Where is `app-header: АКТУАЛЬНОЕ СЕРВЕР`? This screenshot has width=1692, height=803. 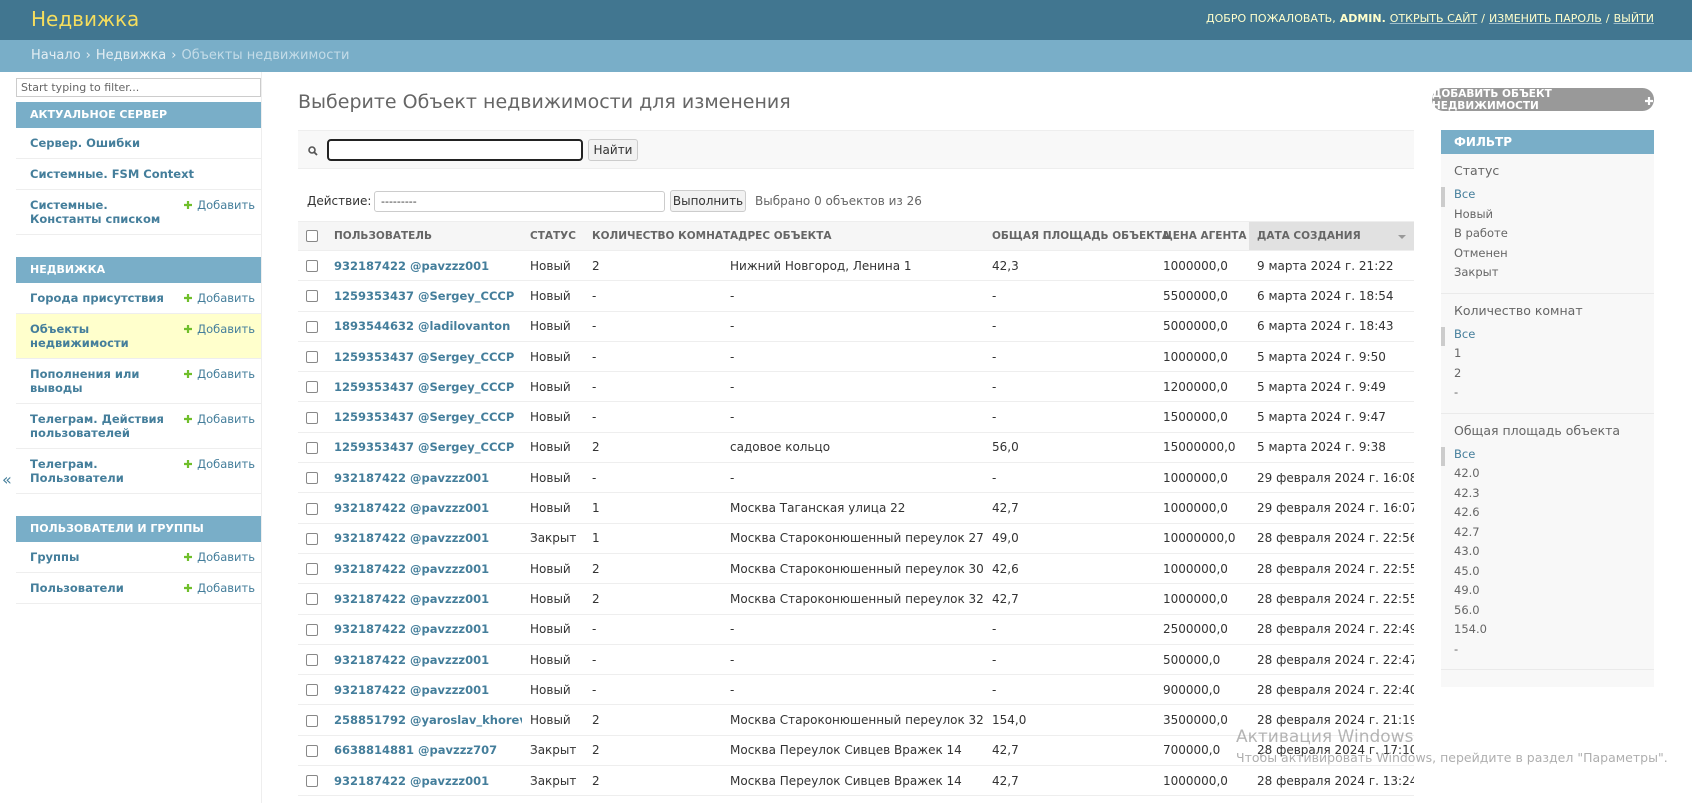
app-header: АКТУАЛЬНОЕ СЕРВЕР is located at coordinates (138, 115).